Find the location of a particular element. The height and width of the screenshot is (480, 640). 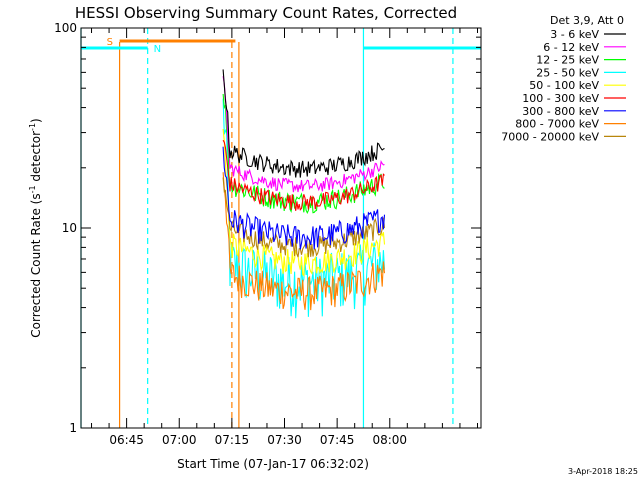

legend-label-8: 7000 - 20000 keV is located at coordinates (550, 136).